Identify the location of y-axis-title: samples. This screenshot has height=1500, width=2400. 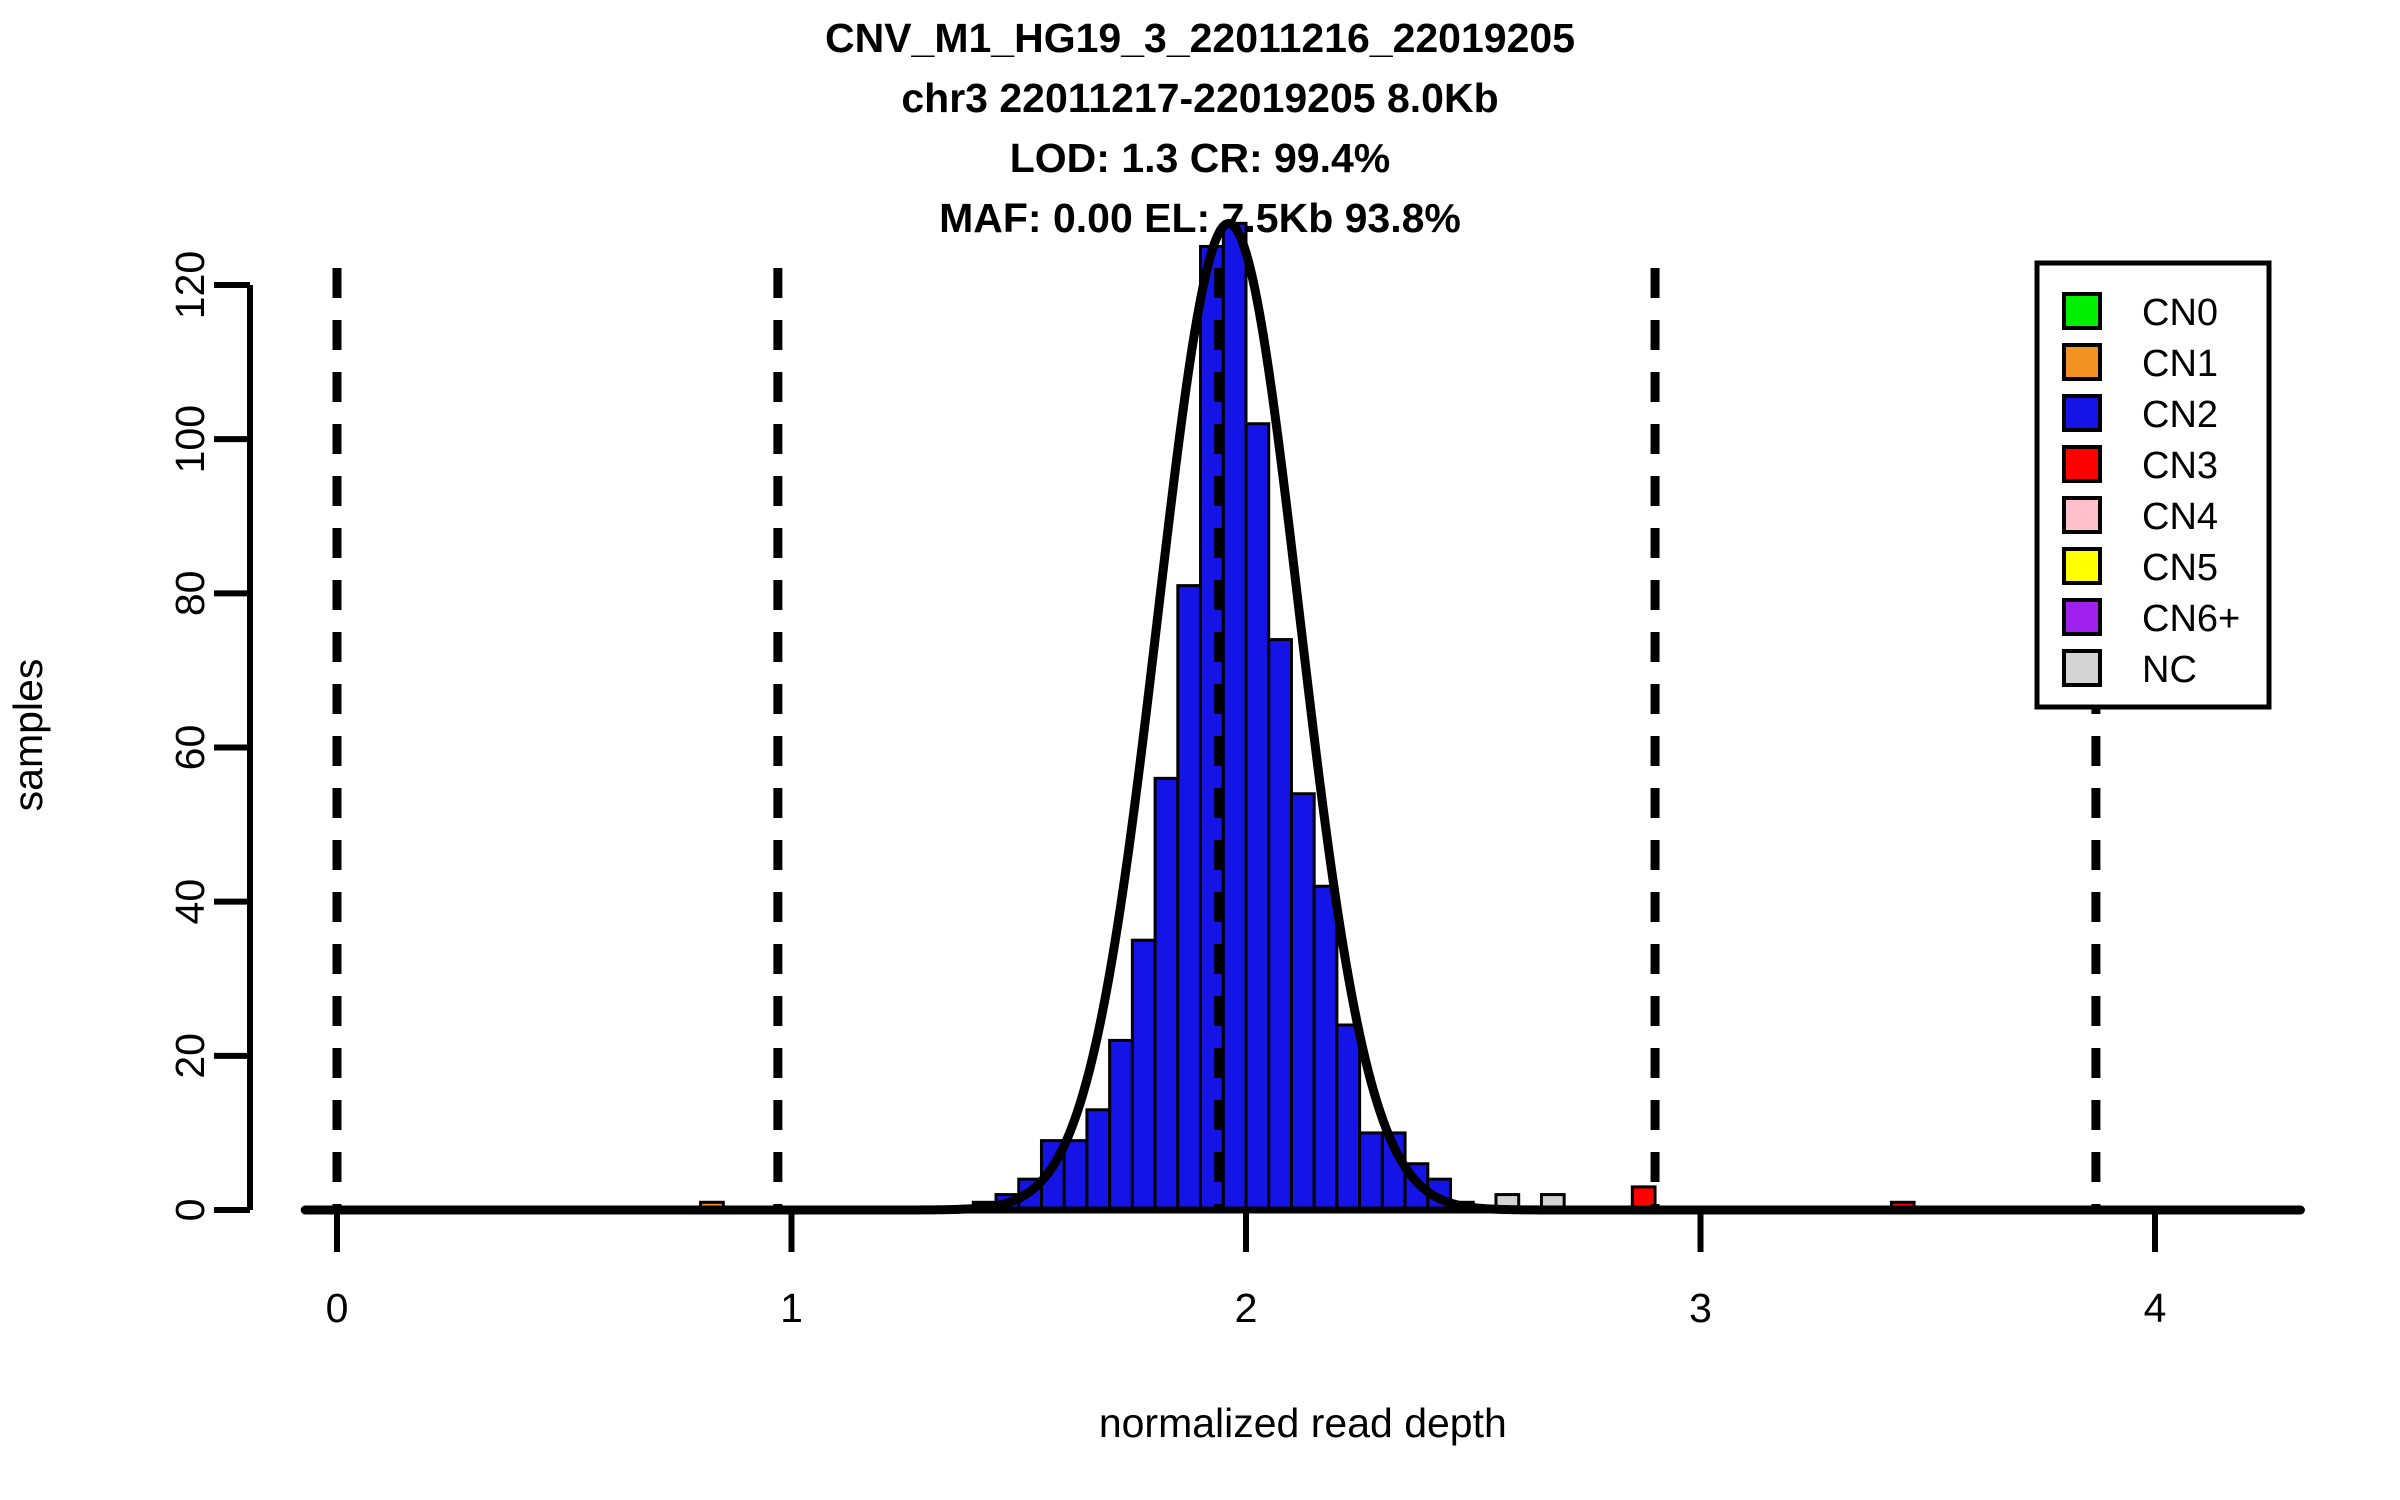
(28, 735).